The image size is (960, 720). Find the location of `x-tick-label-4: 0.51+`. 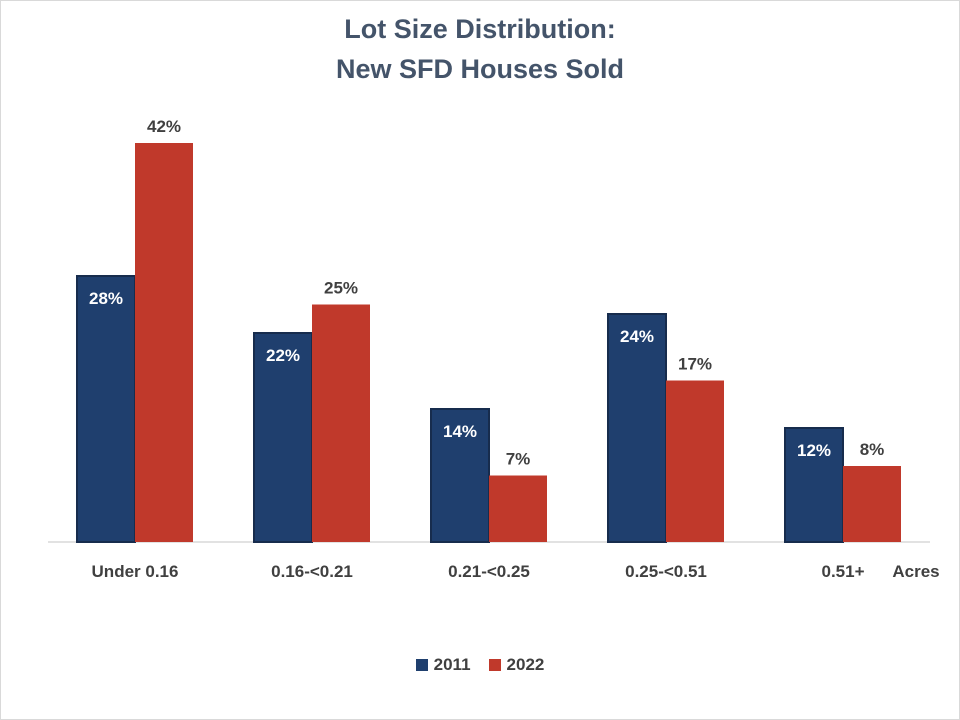

x-tick-label-4: 0.51+ is located at coordinates (842, 571).